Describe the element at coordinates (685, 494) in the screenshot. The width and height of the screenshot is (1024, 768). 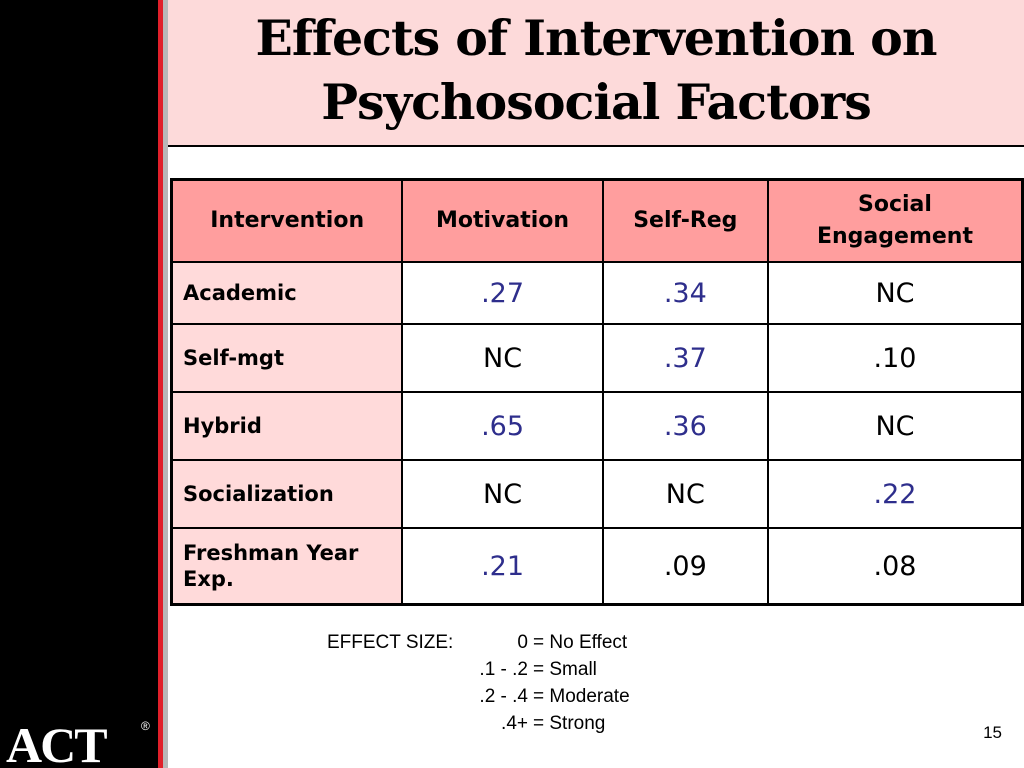
I see `cell-socialization-self-reg: NC` at that location.